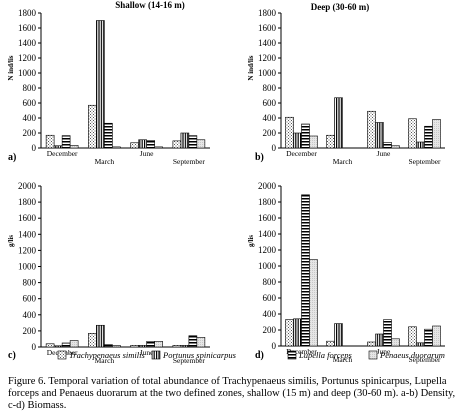 The image size is (461, 420). Describe the element at coordinates (150, 5) in the screenshot. I see `chart-title: Shallow (14-16 m)` at that location.